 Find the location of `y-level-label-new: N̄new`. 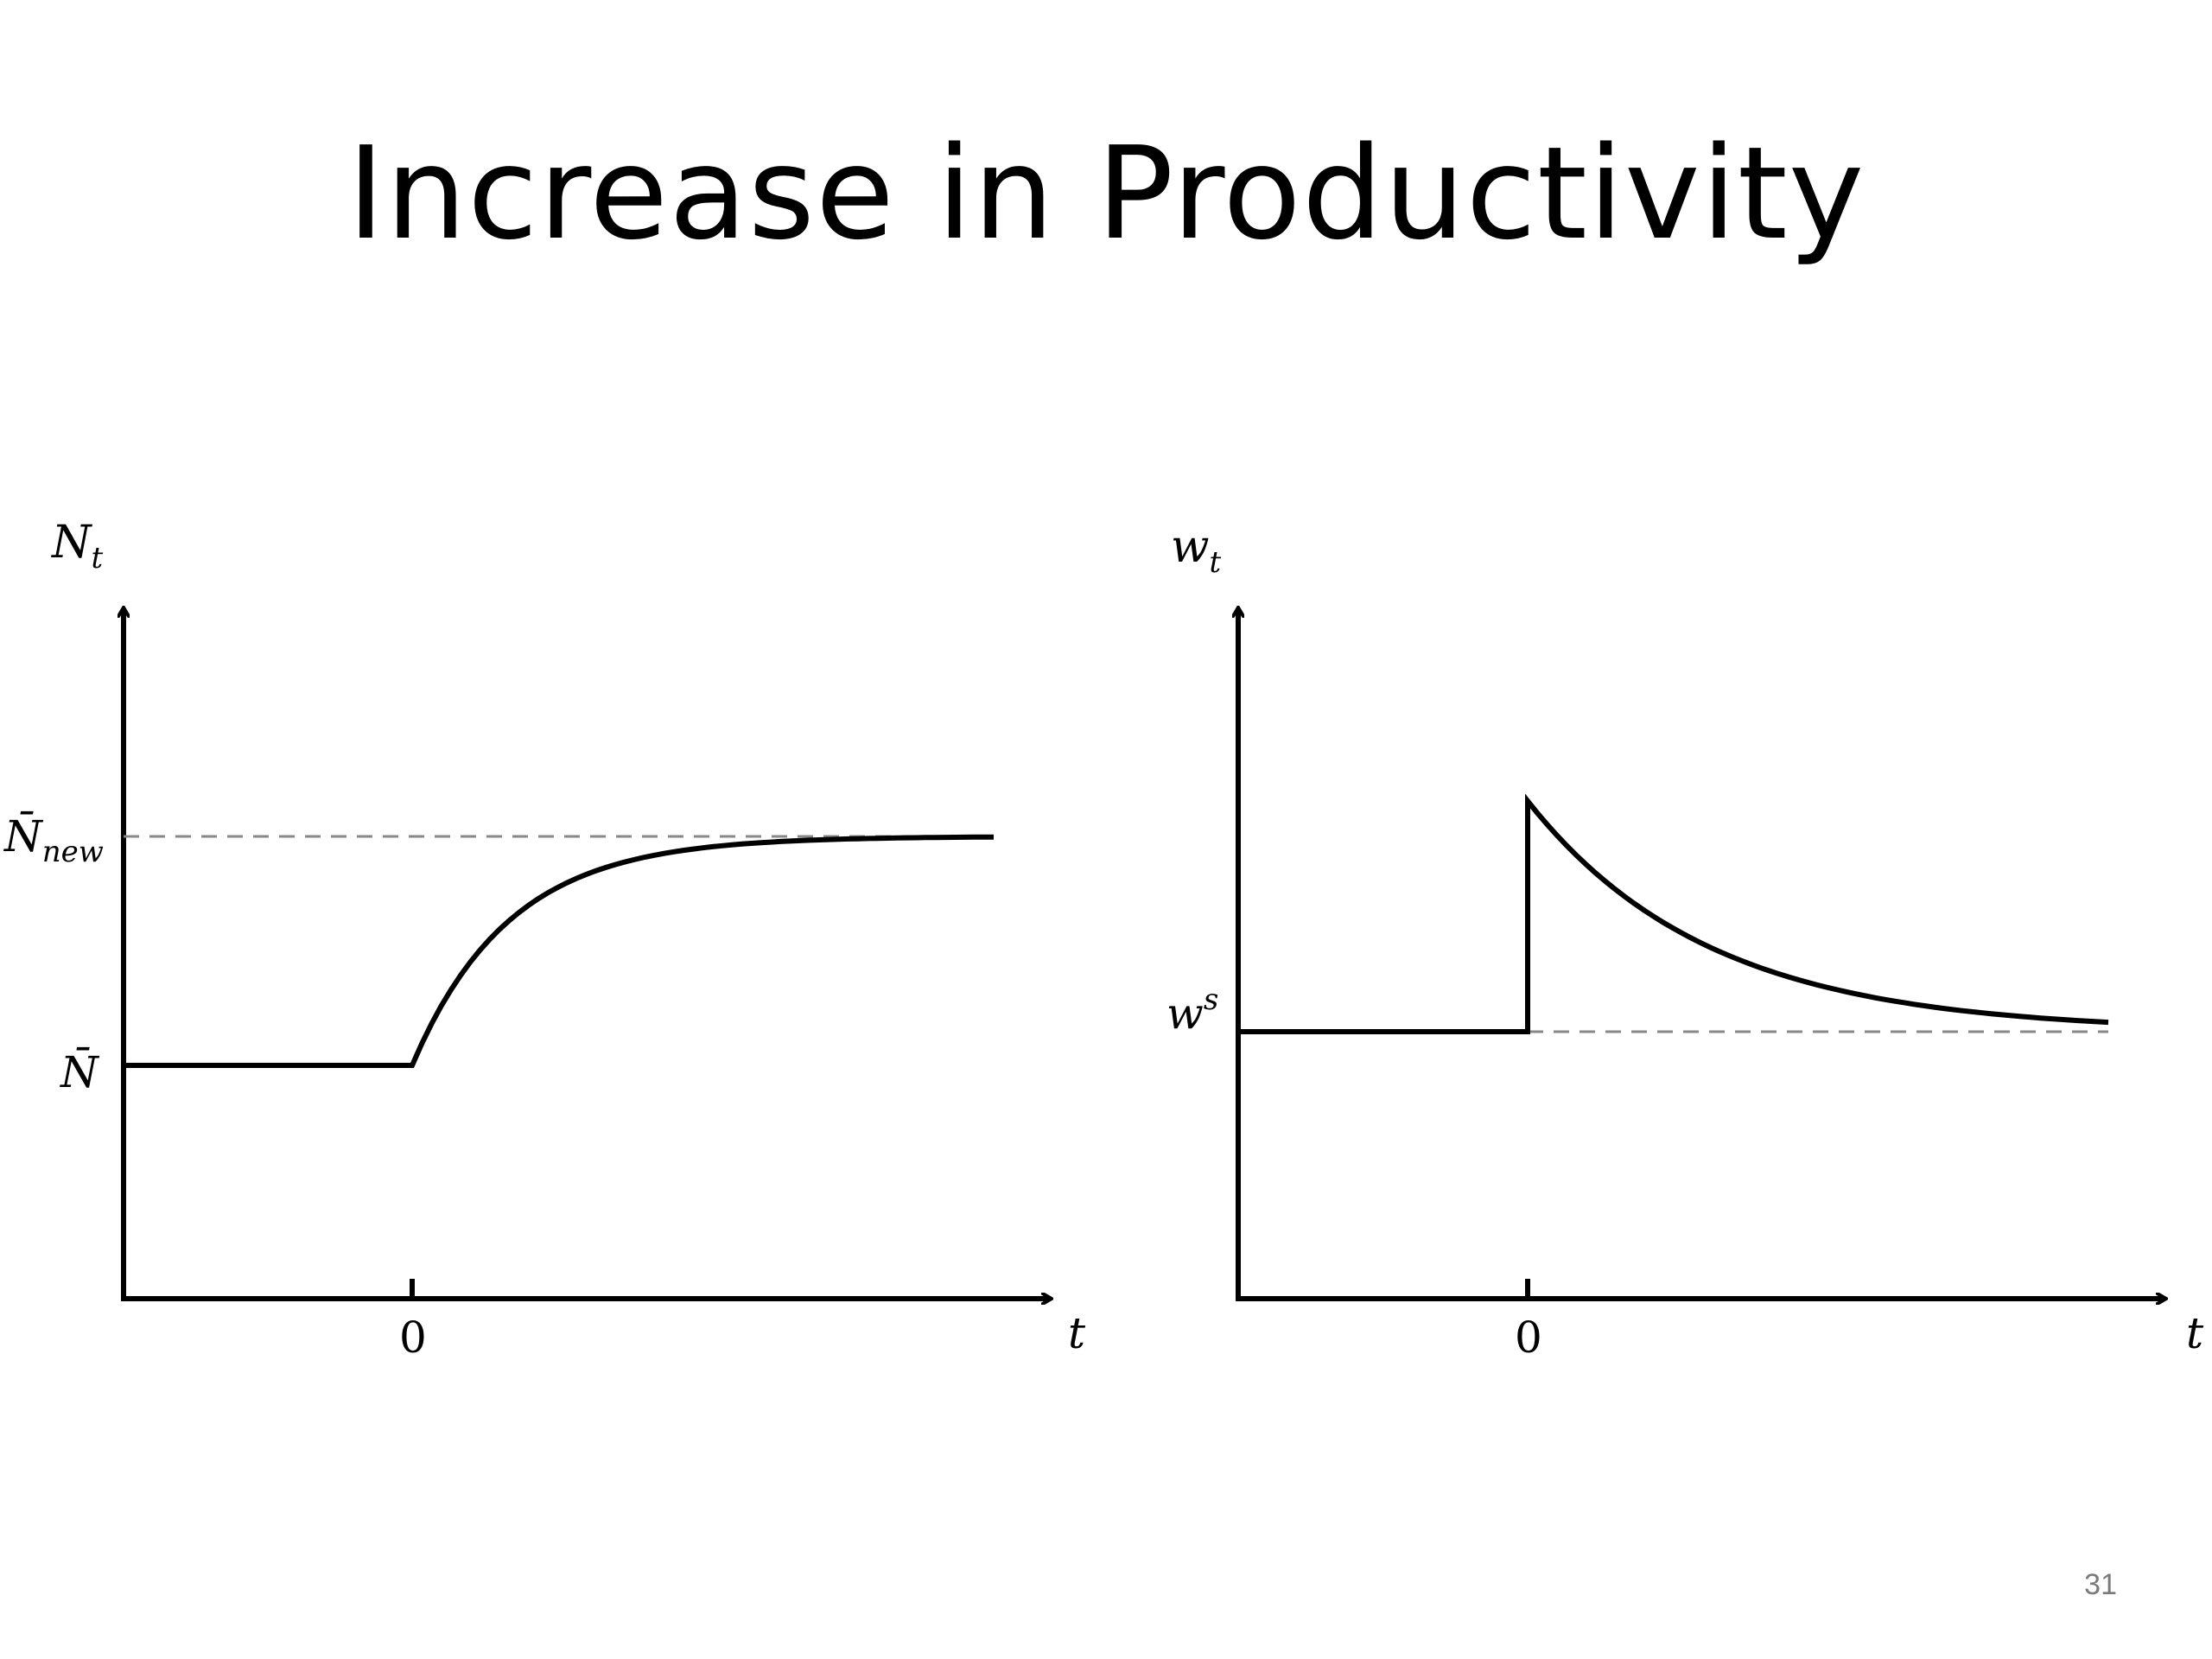

y-level-label-new: N̄new is located at coordinates (53, 839).